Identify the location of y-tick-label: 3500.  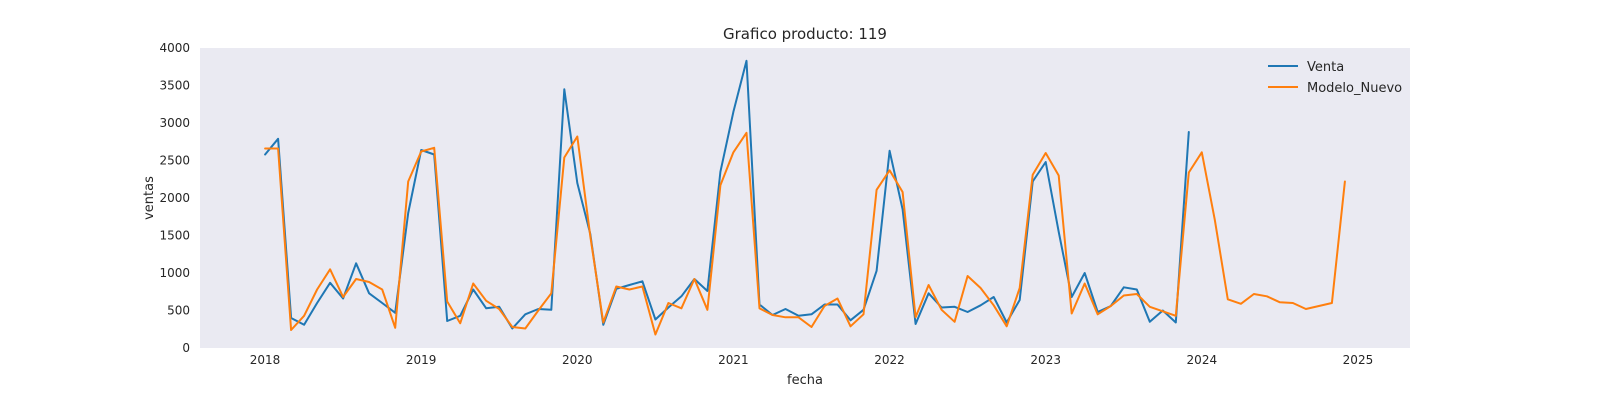
(174, 86).